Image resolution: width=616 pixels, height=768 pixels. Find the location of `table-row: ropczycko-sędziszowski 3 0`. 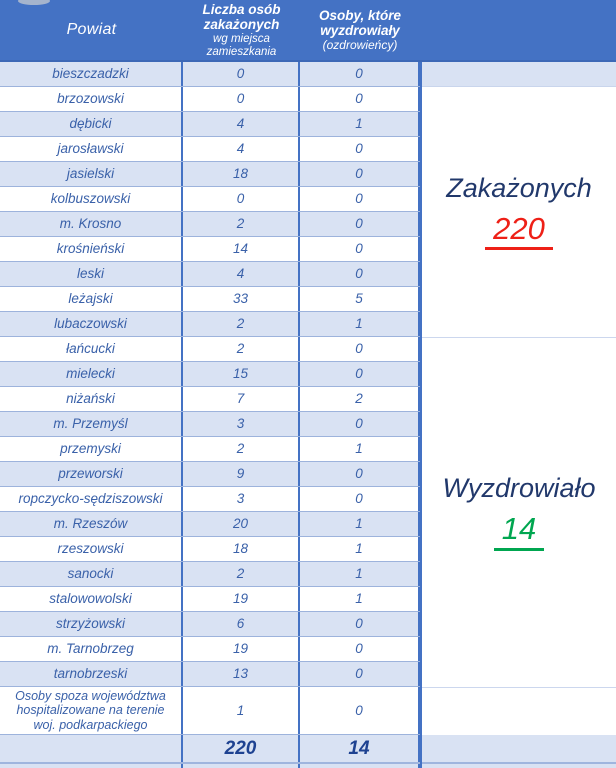

table-row: ropczycko-sędziszowski 3 0 is located at coordinates (210, 499).